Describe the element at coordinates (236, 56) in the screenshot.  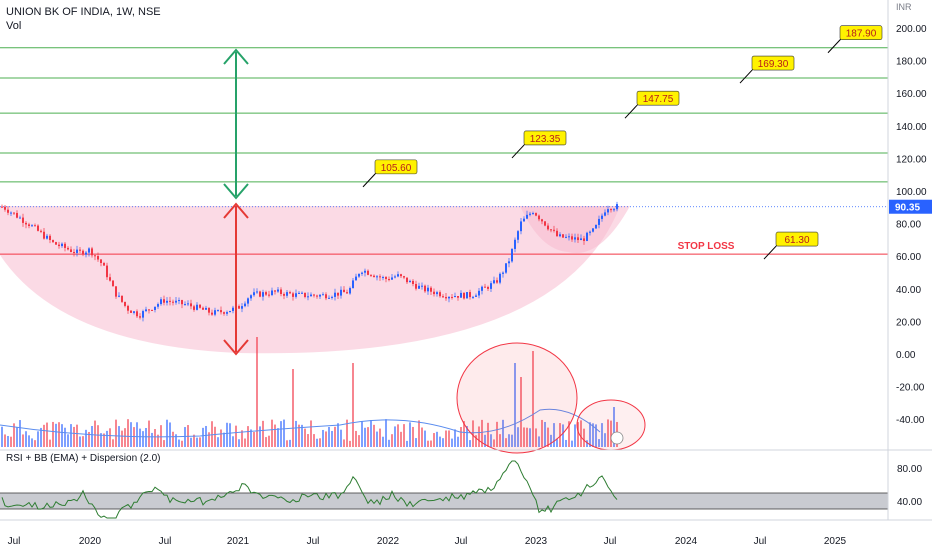
I see `target-arrow-head` at that location.